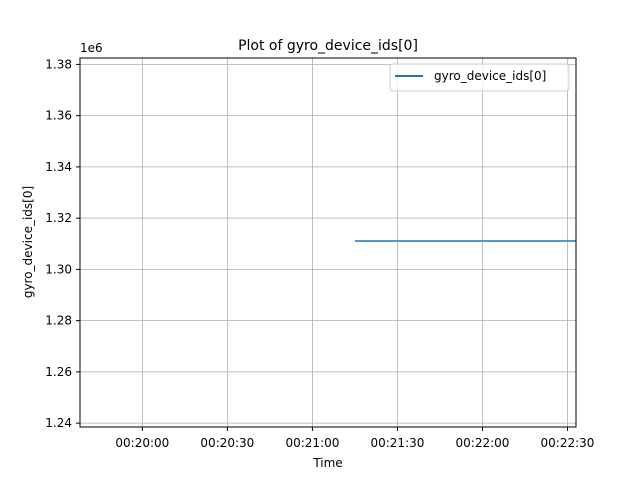 The width and height of the screenshot is (640, 480). What do you see at coordinates (58, 116) in the screenshot?
I see `y-tick-label: 1.36` at bounding box center [58, 116].